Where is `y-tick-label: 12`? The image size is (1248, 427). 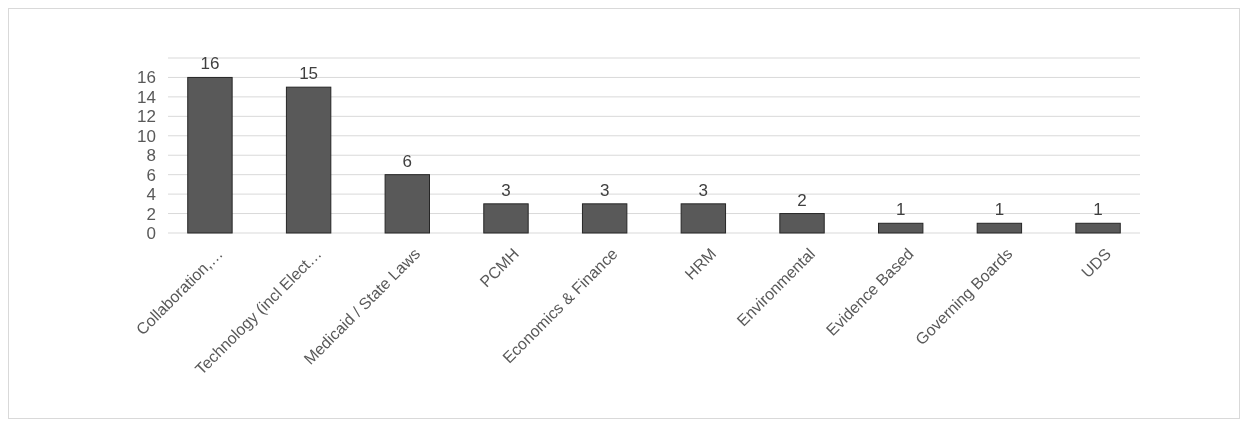
y-tick-label: 12 is located at coordinates (146, 117).